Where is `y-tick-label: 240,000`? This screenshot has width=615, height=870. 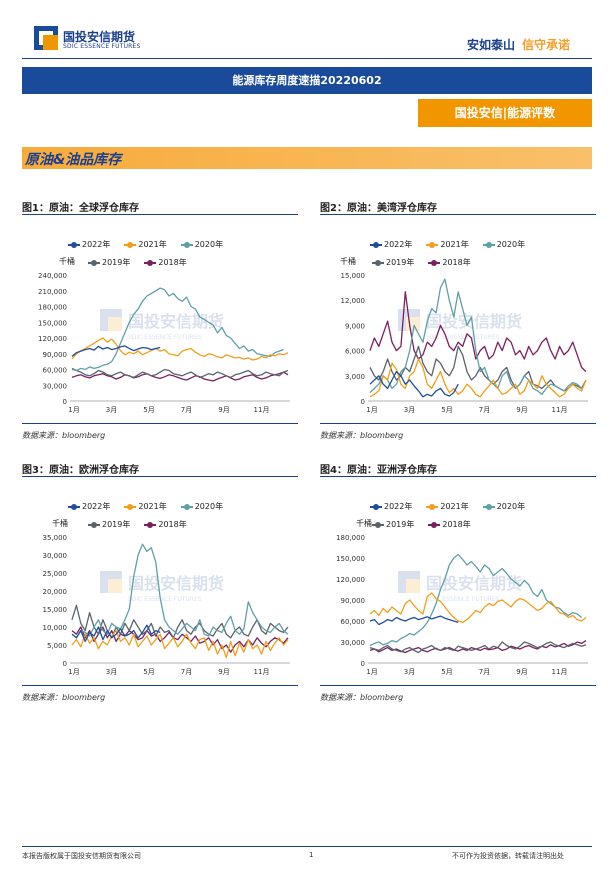 y-tick-label: 240,000 is located at coordinates (52, 276).